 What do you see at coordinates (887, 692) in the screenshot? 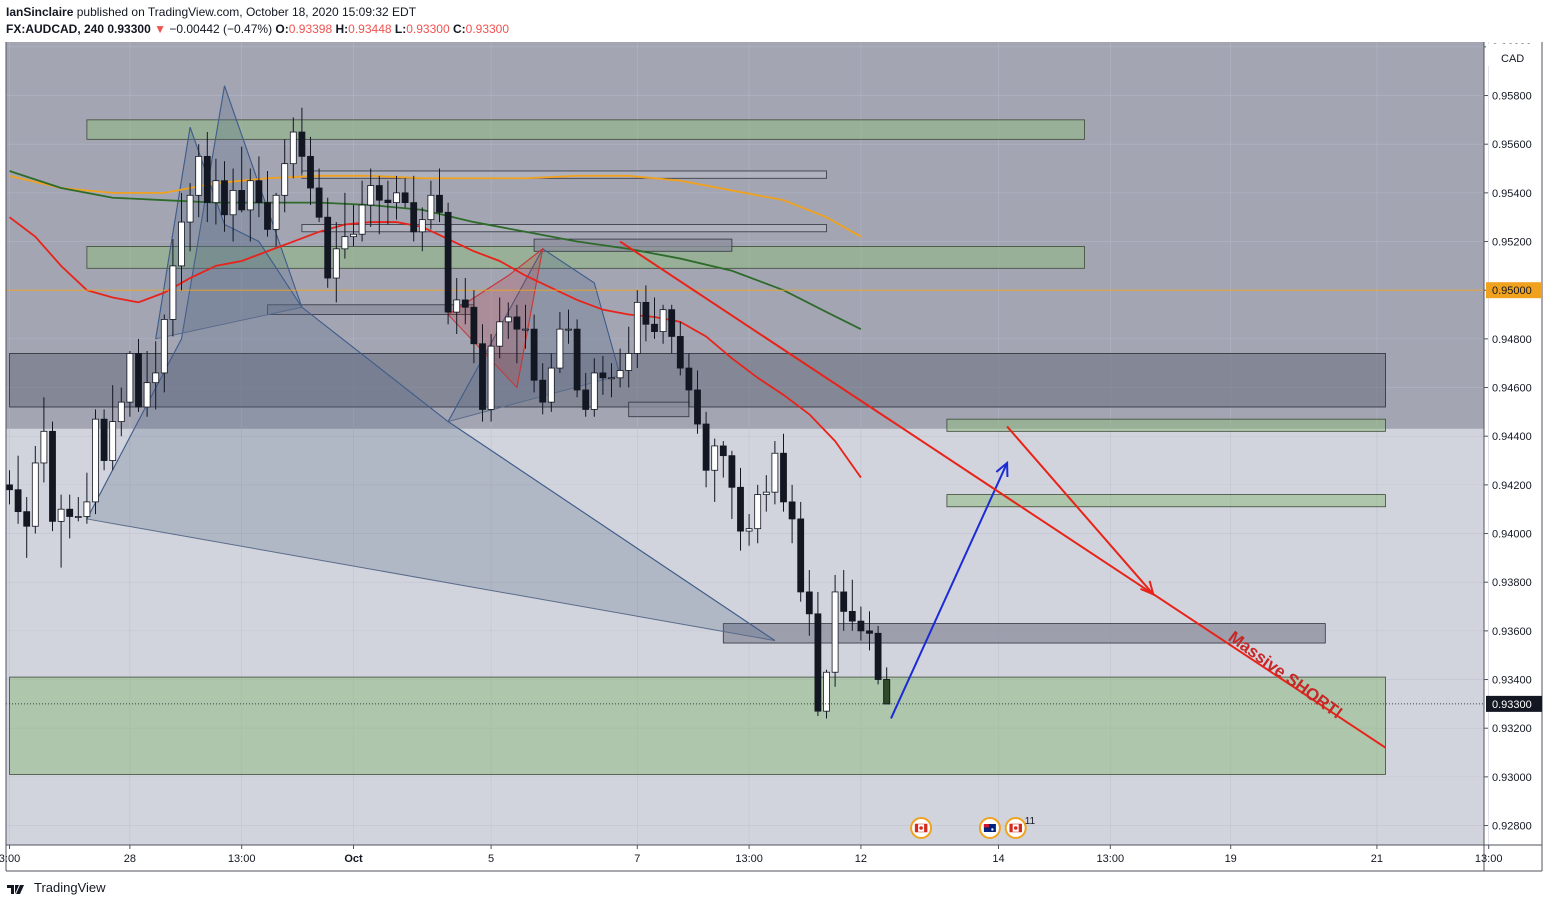
I see `candle-last` at bounding box center [887, 692].